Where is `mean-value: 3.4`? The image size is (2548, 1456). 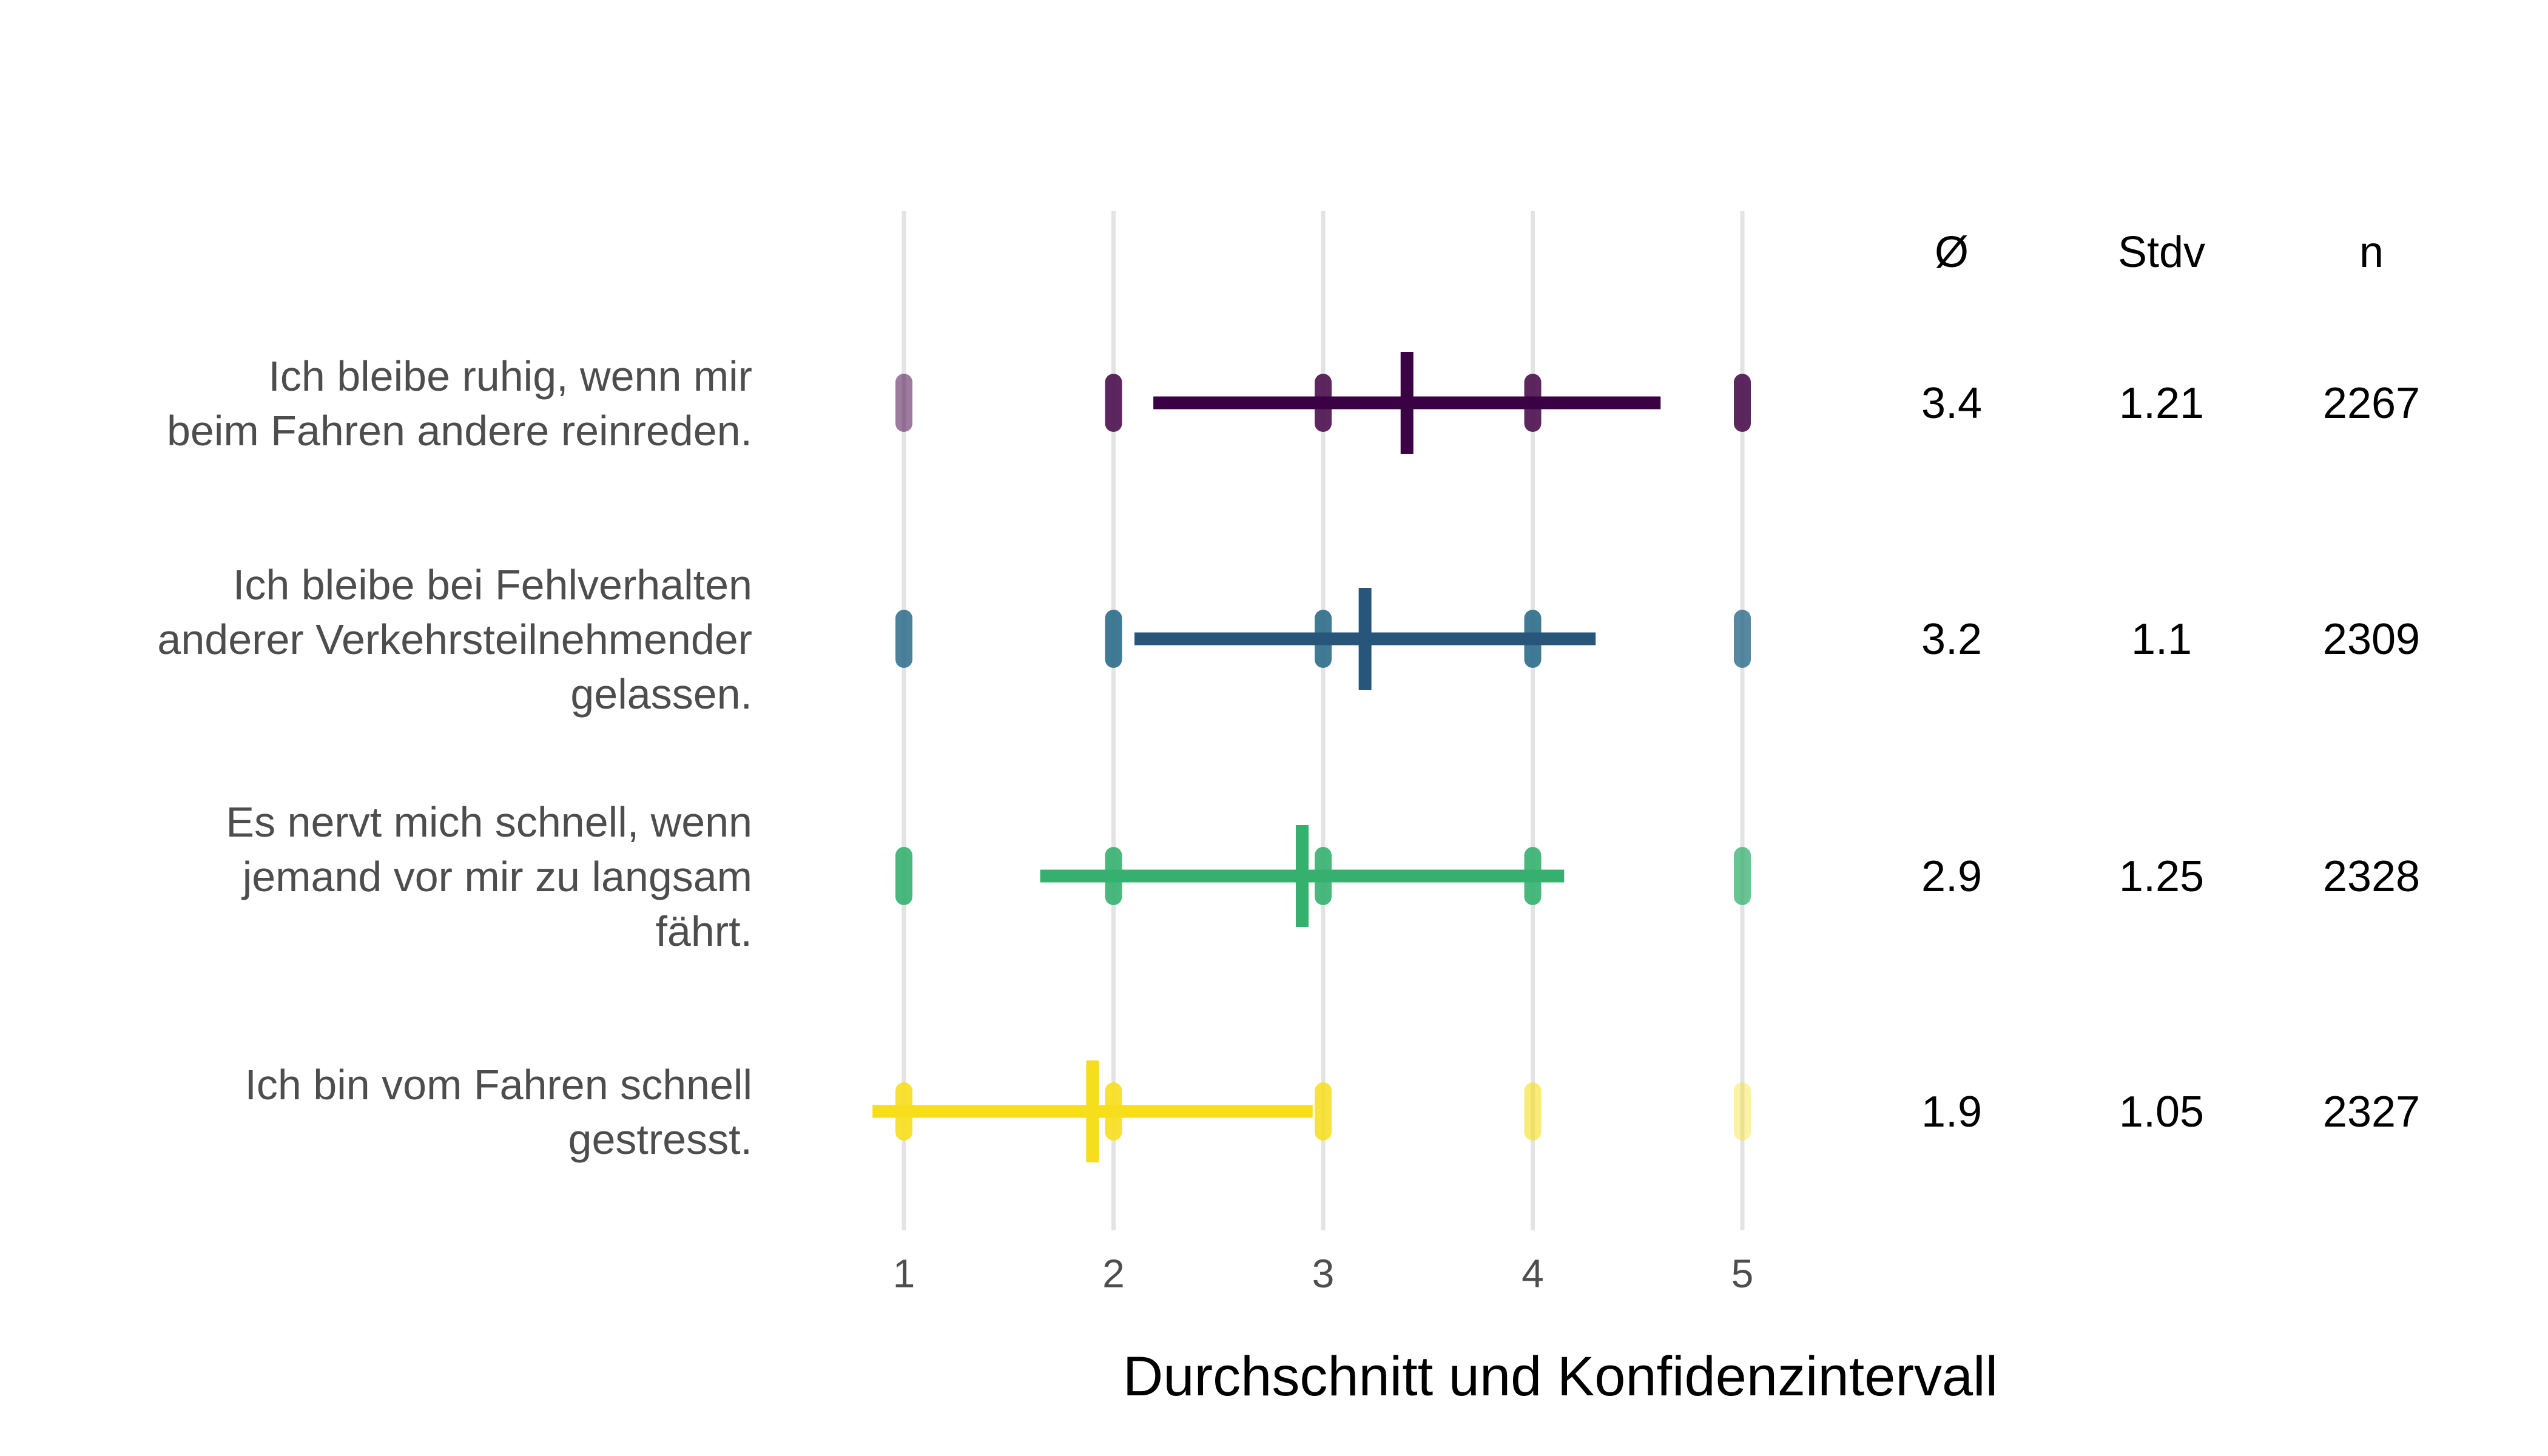 mean-value: 3.4 is located at coordinates (1951, 403).